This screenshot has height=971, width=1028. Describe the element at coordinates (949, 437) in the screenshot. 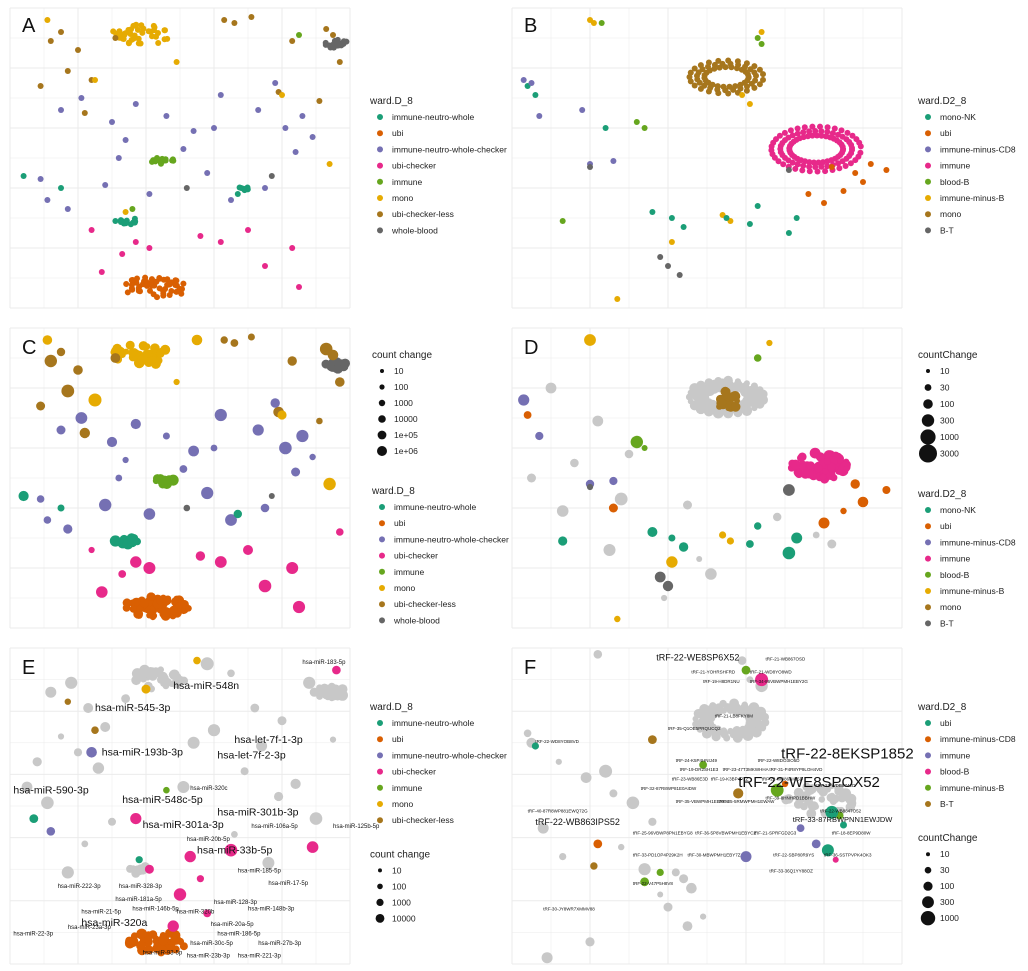

I see `size-legend-label: 1000` at that location.